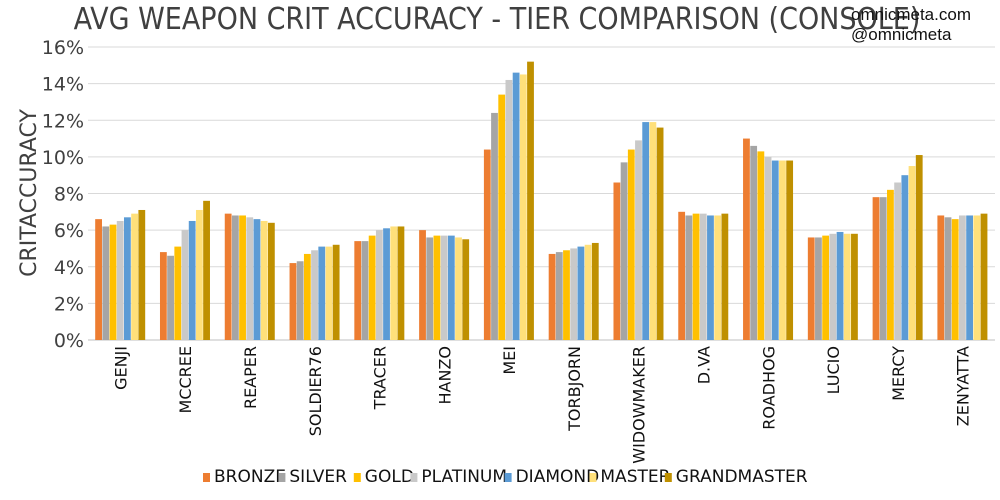 The image size is (1000, 500). What do you see at coordinates (718, 277) in the screenshot?
I see `bar-master-dva` at bounding box center [718, 277].